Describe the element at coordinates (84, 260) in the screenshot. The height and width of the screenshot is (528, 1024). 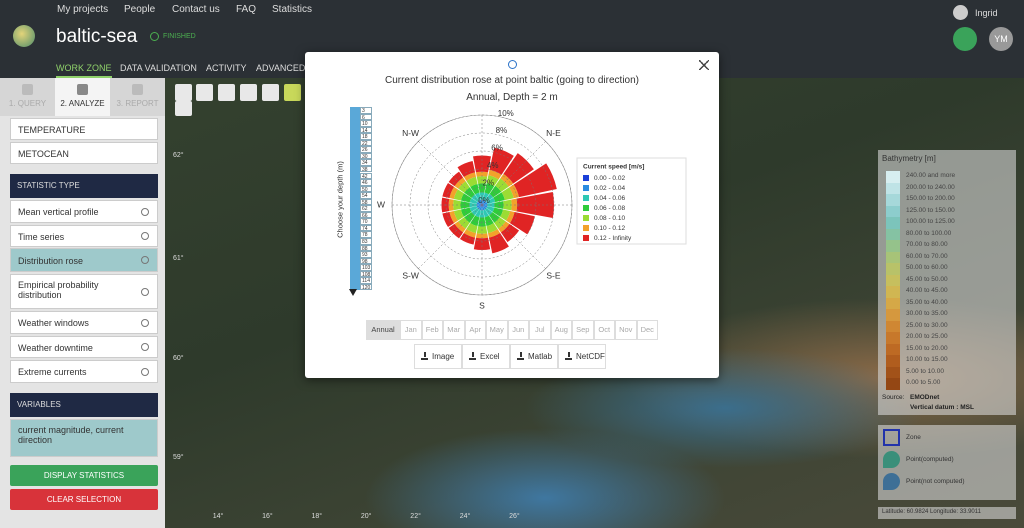
I see `statistic-option: Distribution rose` at that location.